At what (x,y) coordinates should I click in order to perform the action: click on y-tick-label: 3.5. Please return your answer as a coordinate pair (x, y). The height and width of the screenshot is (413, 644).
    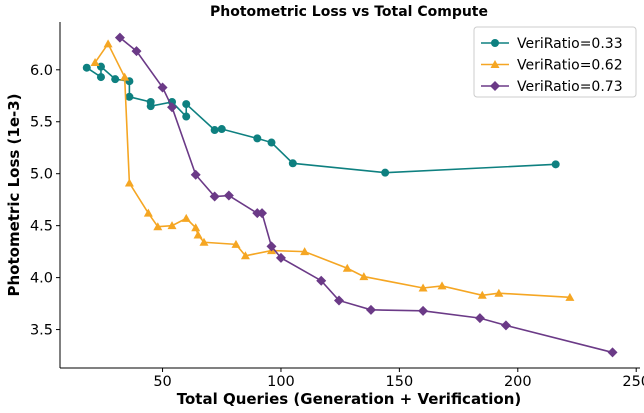
    Looking at the image, I should click on (41, 331).